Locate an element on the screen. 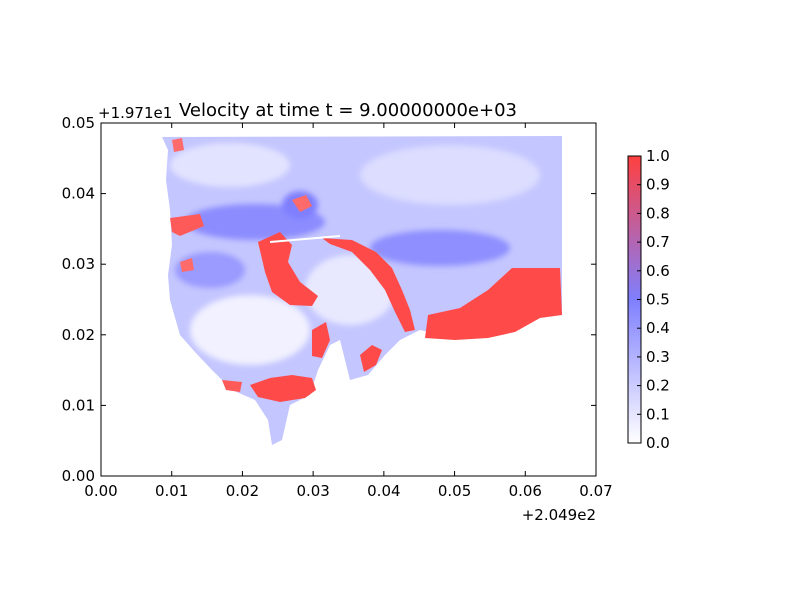 This screenshot has width=800, height=600. colorbar-tick-label: 0.9 is located at coordinates (658, 185).